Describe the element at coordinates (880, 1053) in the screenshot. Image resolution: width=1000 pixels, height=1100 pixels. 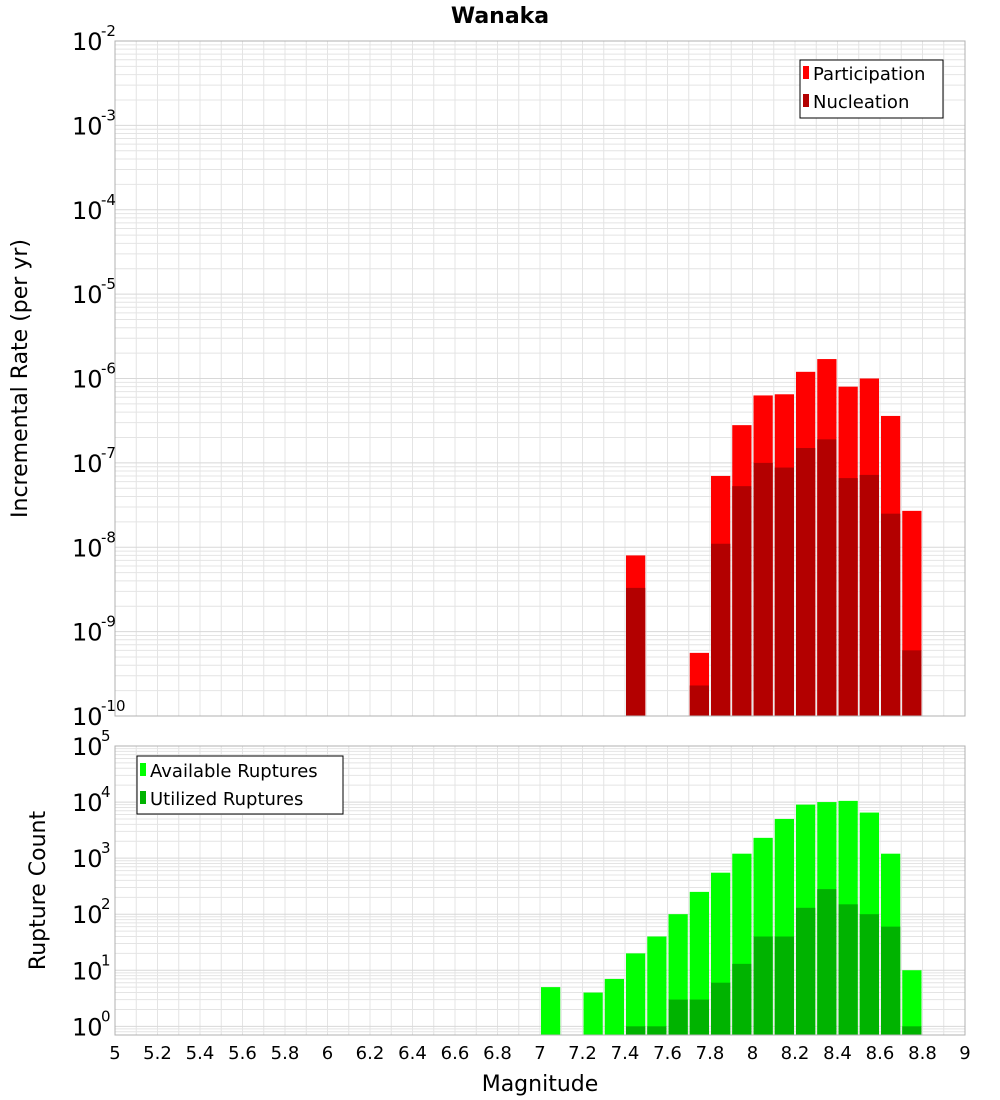
I see `x-tick-label: 8.6` at that location.